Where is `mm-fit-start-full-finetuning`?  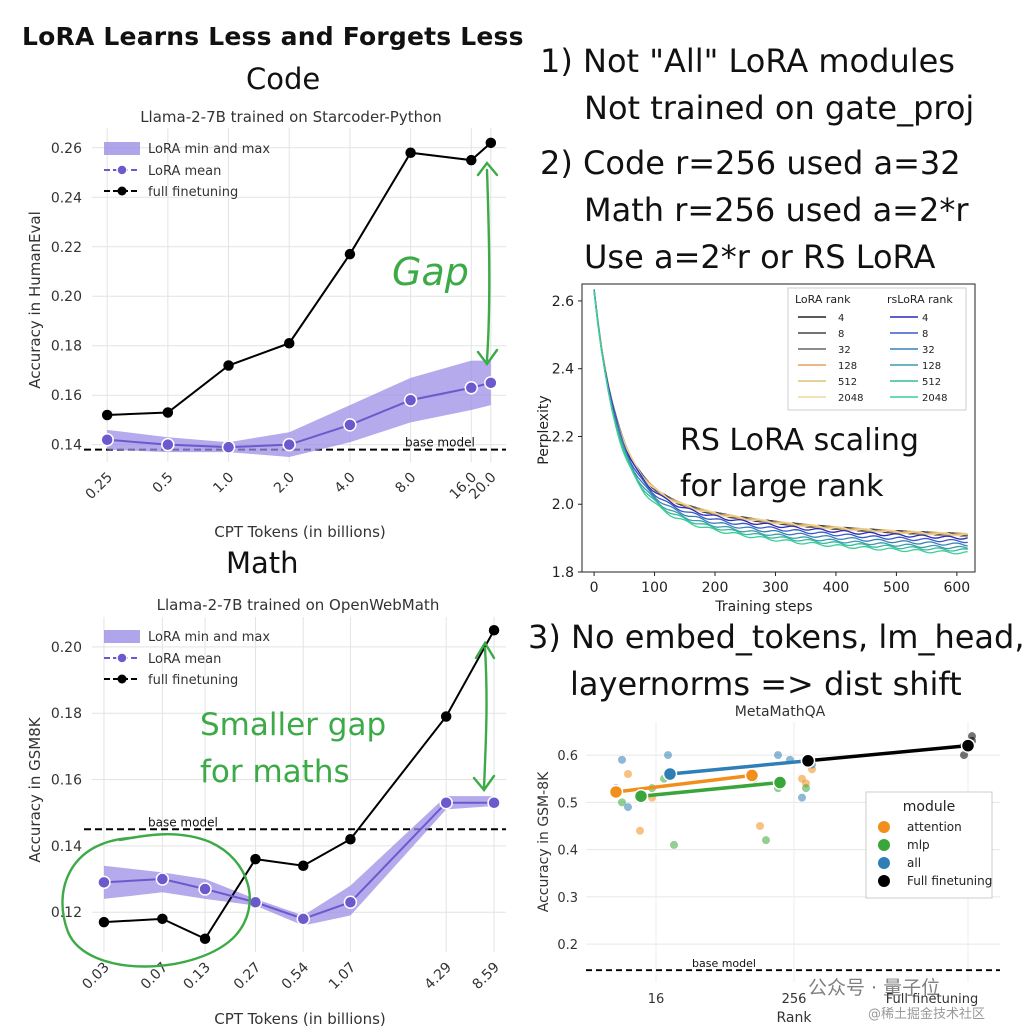 mm-fit-start-full-finetuning is located at coordinates (808, 761).